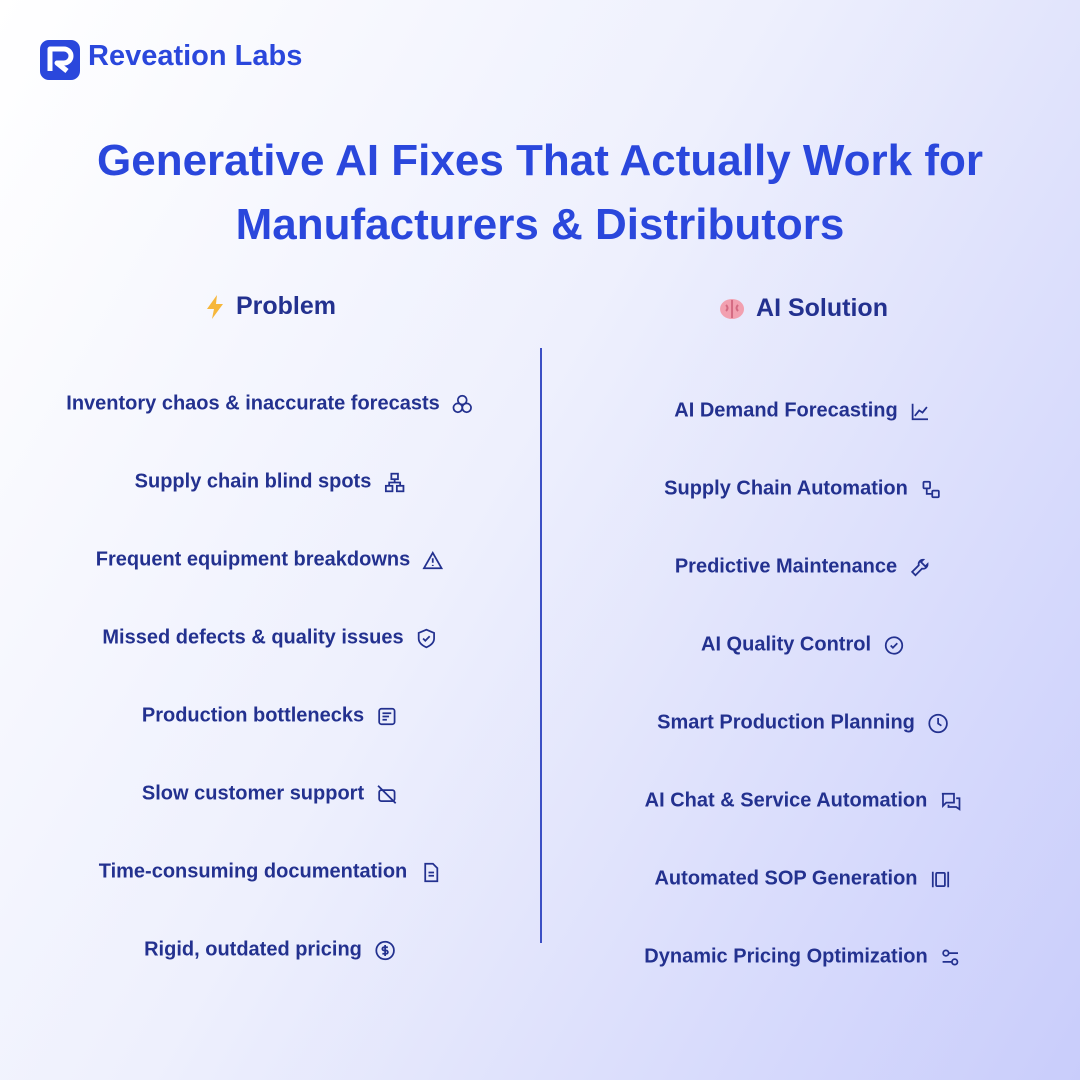 The width and height of the screenshot is (1080, 1080). What do you see at coordinates (786, 878) in the screenshot?
I see `item-text: Automated SOP Generation` at bounding box center [786, 878].